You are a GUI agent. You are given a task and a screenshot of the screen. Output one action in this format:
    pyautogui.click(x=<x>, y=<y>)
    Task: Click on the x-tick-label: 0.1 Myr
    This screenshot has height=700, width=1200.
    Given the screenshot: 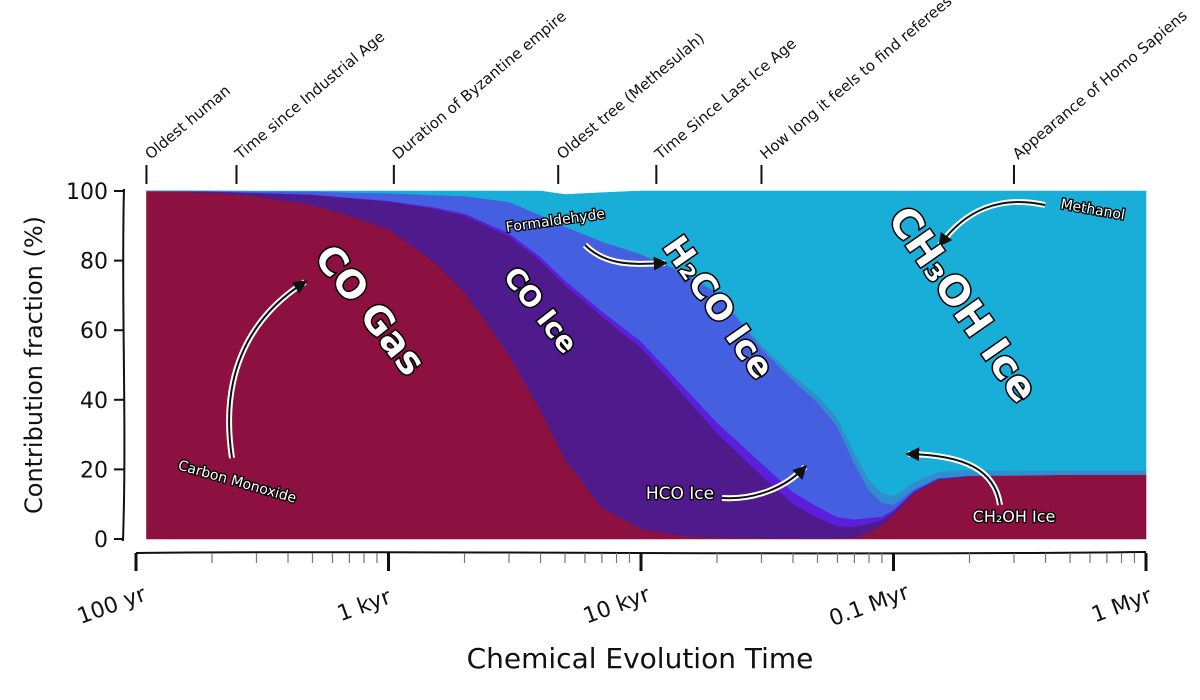 What is the action you would take?
    pyautogui.click(x=869, y=606)
    